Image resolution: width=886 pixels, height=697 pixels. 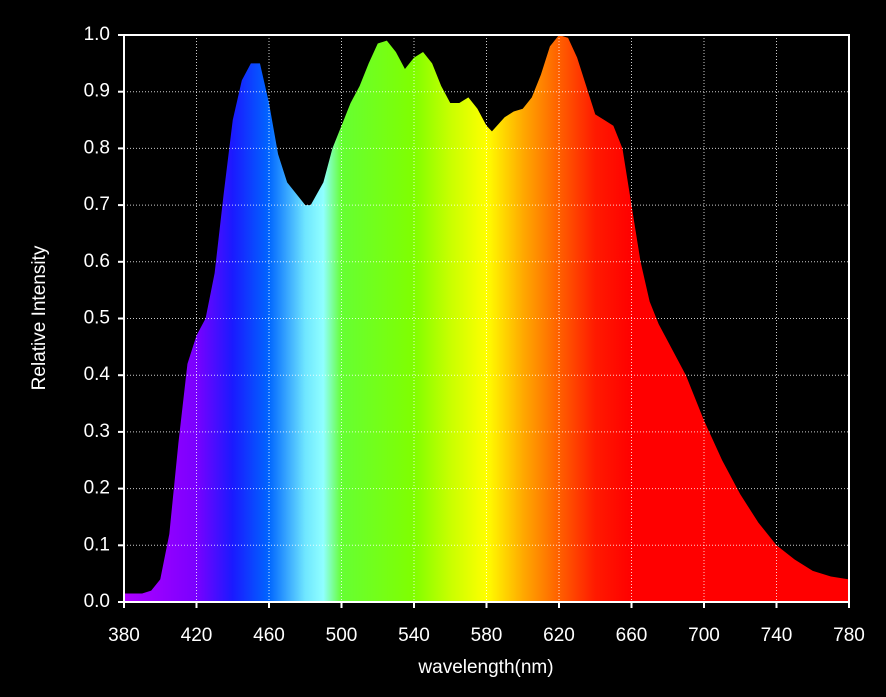 What do you see at coordinates (342, 635) in the screenshot?
I see `x-tick-label: 500` at bounding box center [342, 635].